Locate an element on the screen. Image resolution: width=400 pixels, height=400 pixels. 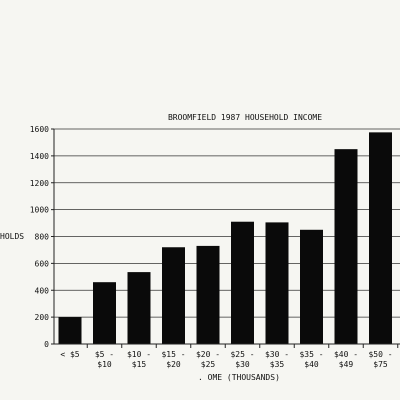
x-axis-label: . OME (THOUSANDS) is located at coordinates (239, 377).